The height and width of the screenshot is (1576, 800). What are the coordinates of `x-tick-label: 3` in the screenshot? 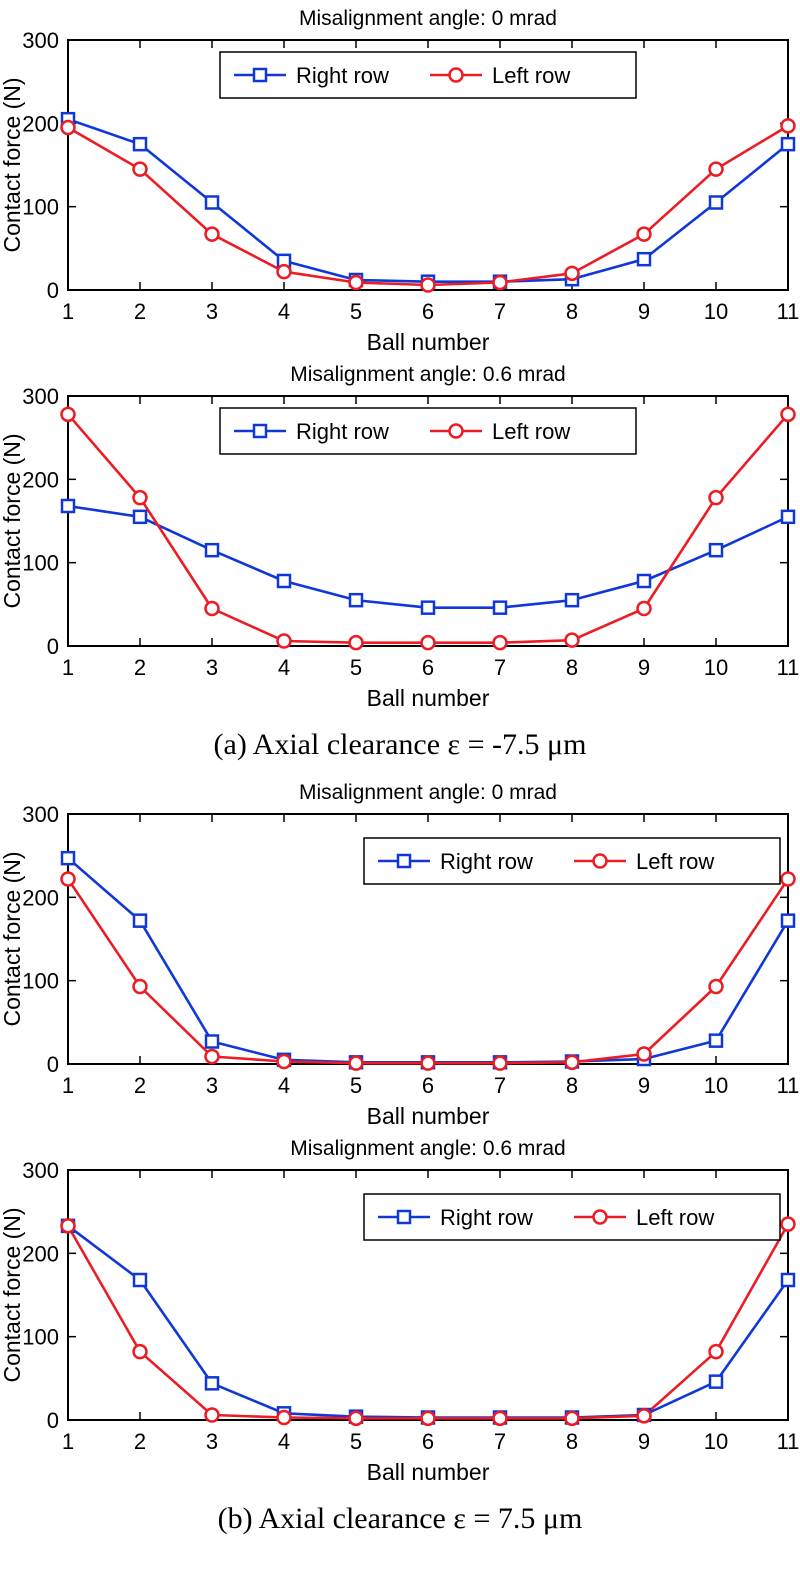 It's located at (212, 1441).